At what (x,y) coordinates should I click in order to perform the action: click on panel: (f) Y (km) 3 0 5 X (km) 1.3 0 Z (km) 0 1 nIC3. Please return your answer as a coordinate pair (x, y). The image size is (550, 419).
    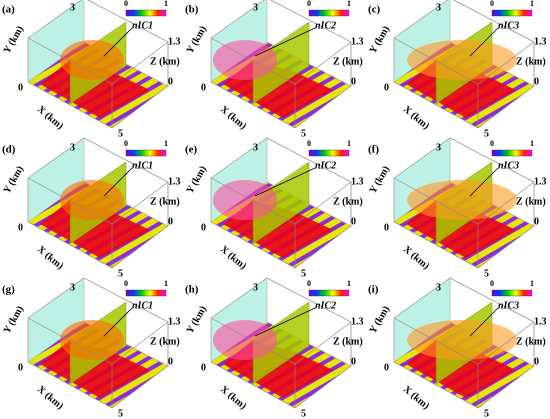
    Looking at the image, I should click on (457, 208).